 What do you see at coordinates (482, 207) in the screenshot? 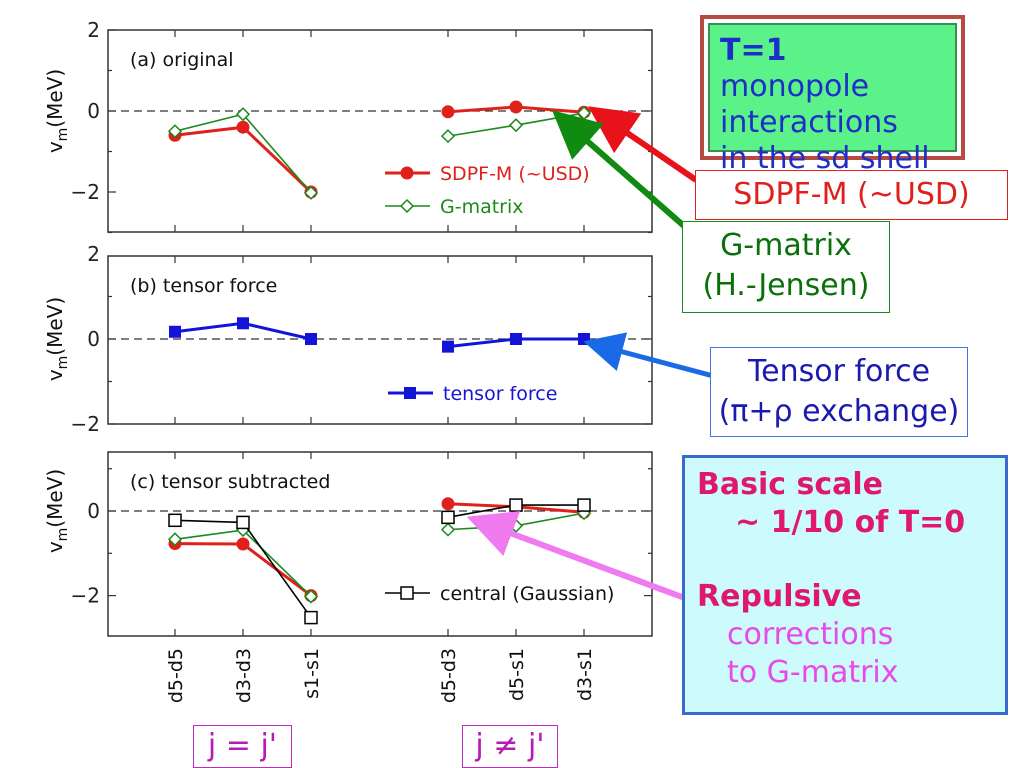
I see `panel-0-legend-1-label: G-matrix` at bounding box center [482, 207].